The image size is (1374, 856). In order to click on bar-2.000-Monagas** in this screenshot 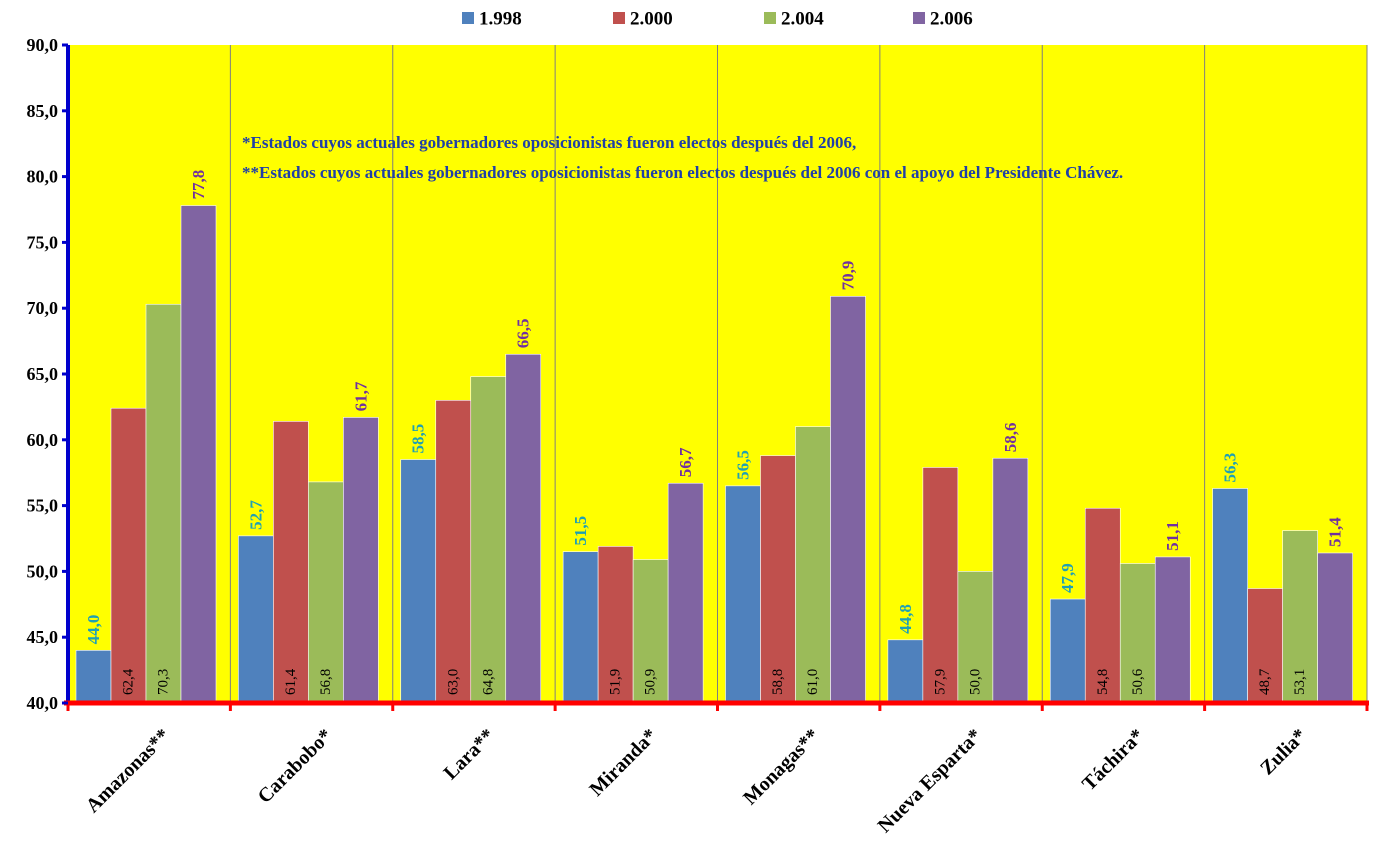, I will do `click(778, 579)`.